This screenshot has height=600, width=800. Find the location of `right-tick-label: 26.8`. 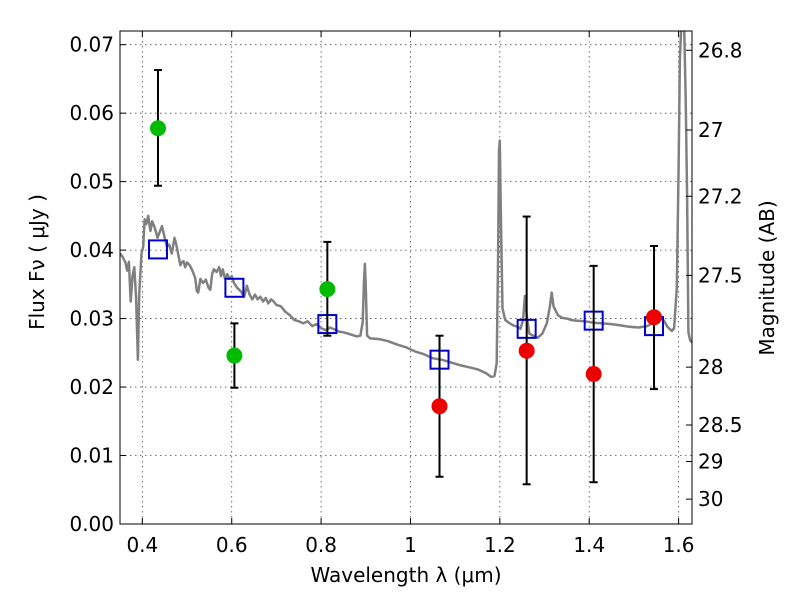

right-tick-label: 26.8 is located at coordinates (720, 50).